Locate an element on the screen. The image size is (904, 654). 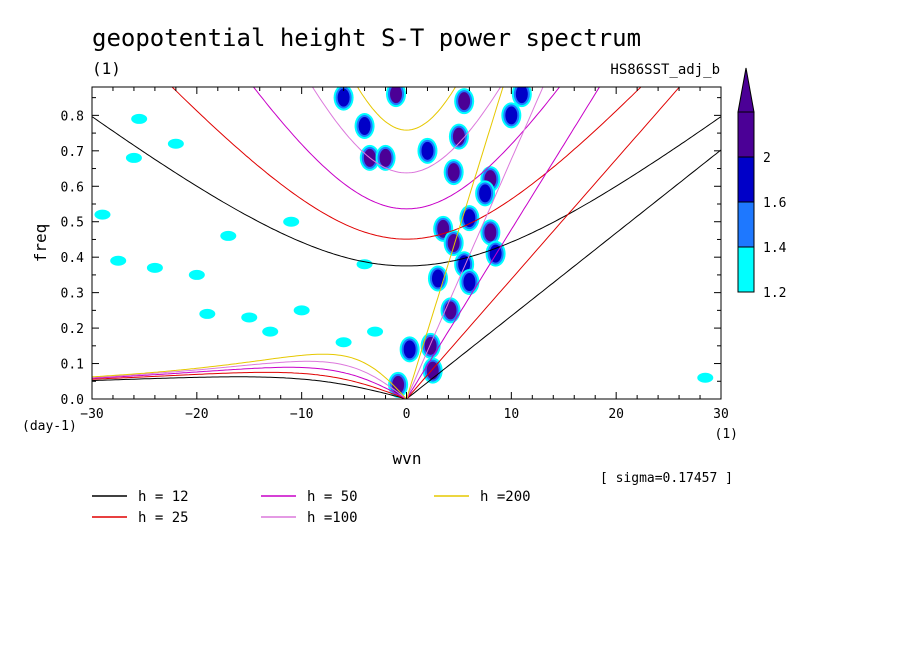
y-tick-label: 0.0 is located at coordinates (72, 400).